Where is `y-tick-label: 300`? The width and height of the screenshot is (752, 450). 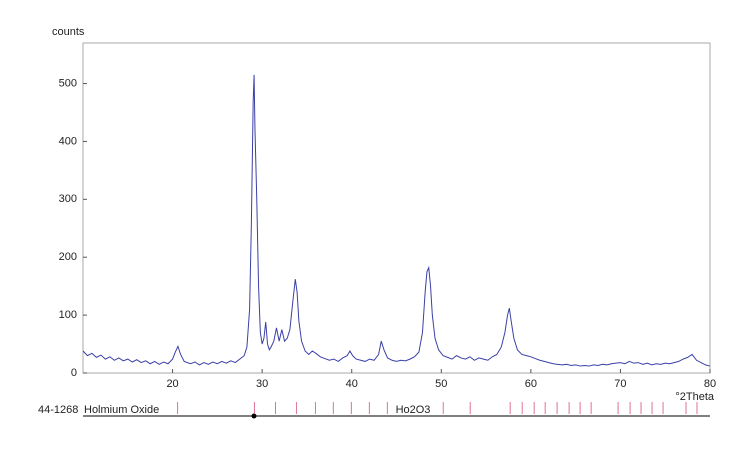
y-tick-label: 300 is located at coordinates (68, 199).